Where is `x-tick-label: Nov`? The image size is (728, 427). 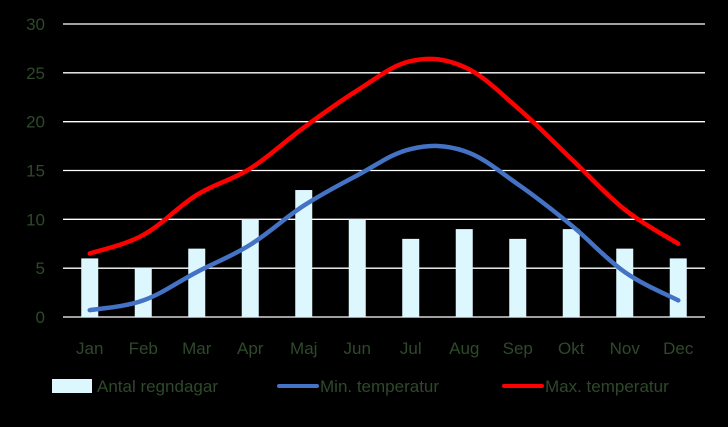 x-tick-label: Nov is located at coordinates (625, 348).